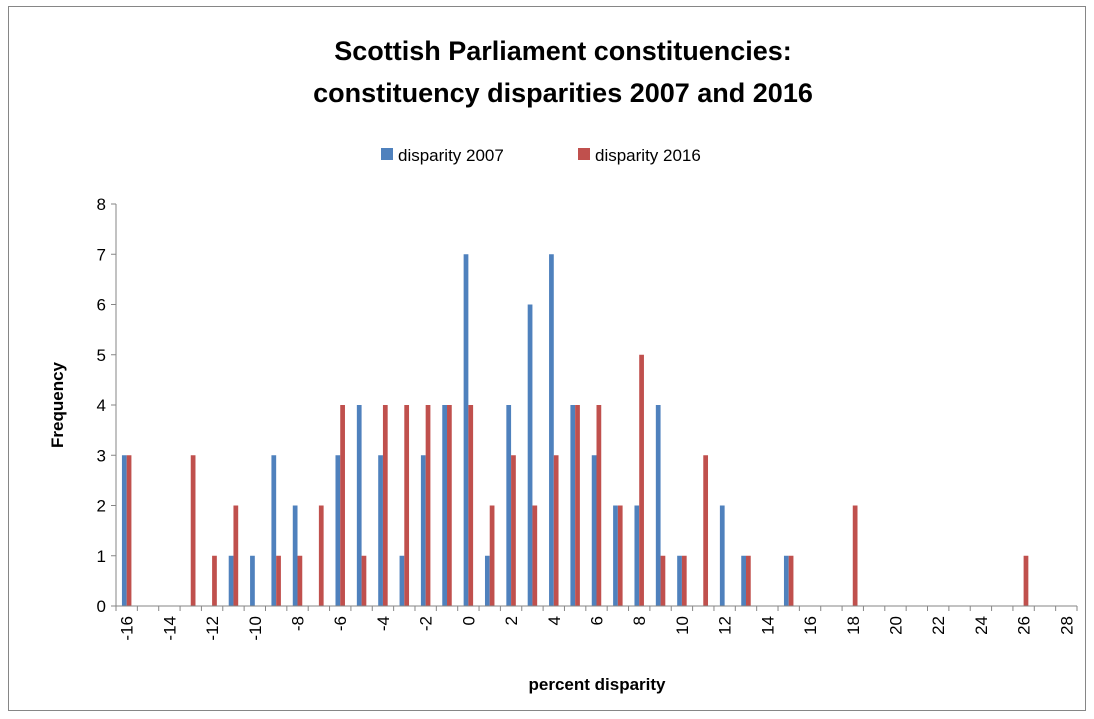 The image size is (1094, 719). What do you see at coordinates (101, 506) in the screenshot?
I see `y-tick-label-2: 2` at bounding box center [101, 506].